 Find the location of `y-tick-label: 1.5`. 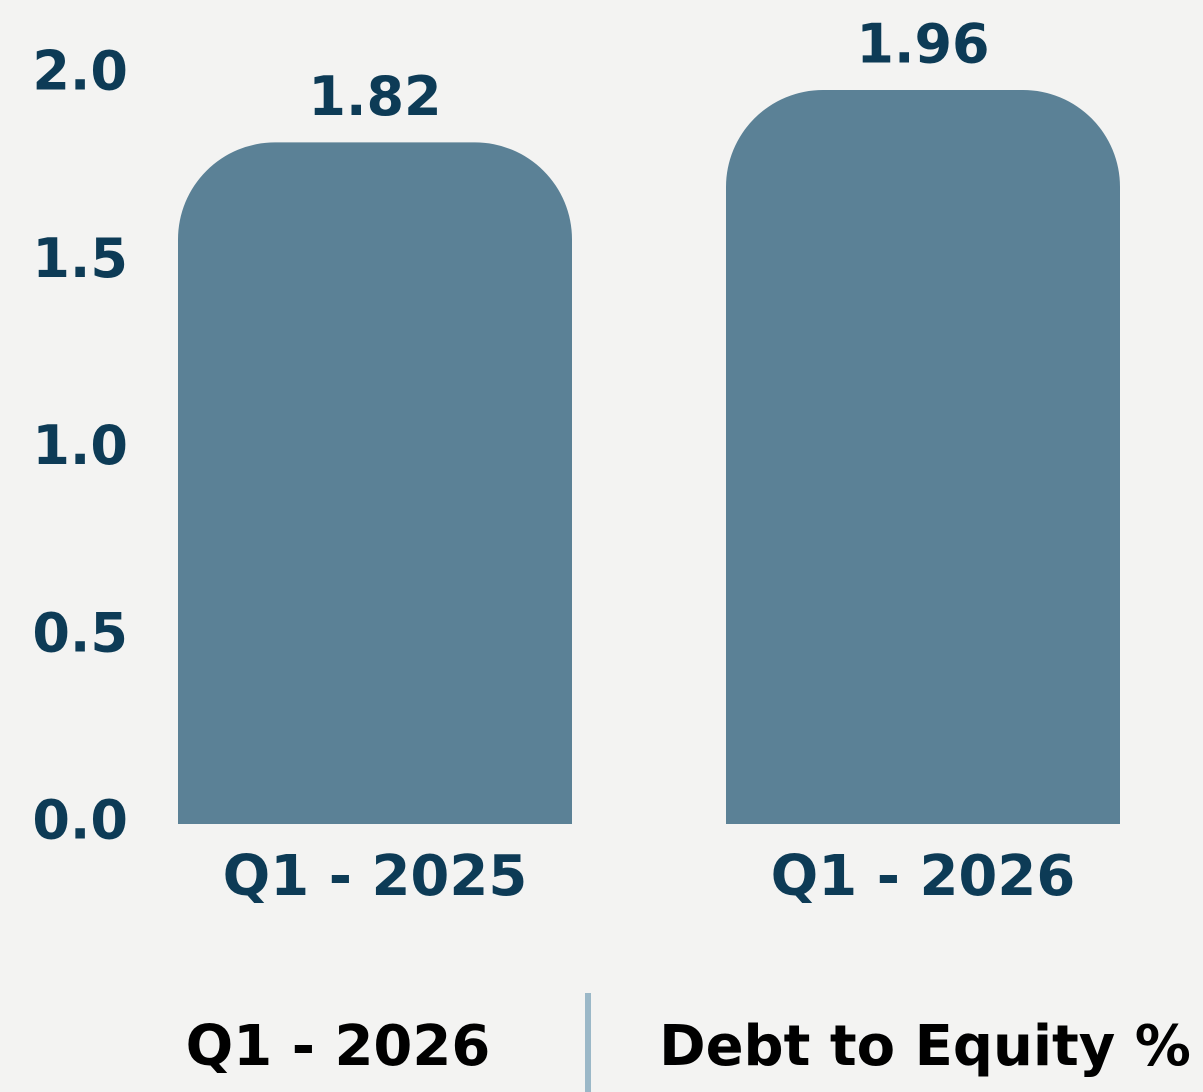

y-tick-label: 1.5 is located at coordinates (80, 258).